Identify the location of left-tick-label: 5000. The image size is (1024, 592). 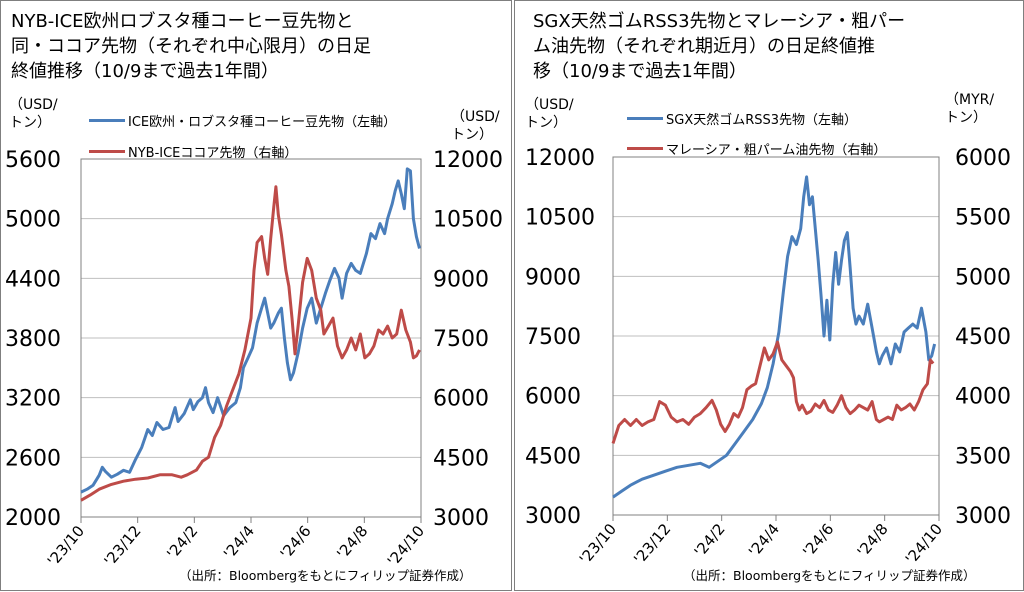
(33, 220).